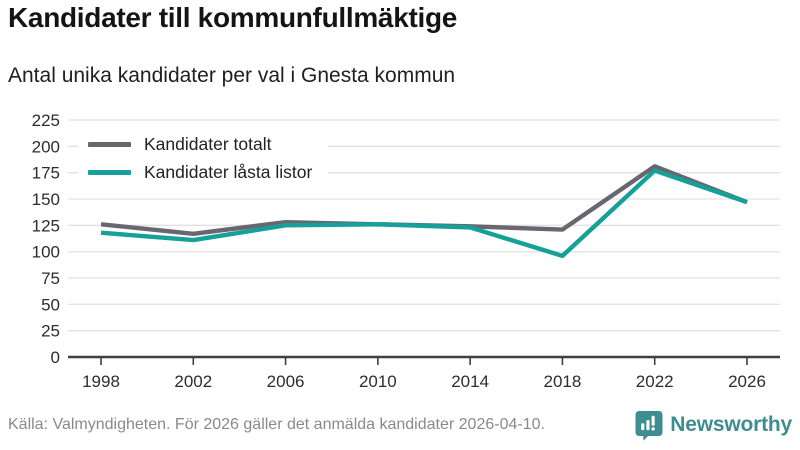 The height and width of the screenshot is (450, 800). What do you see at coordinates (378, 381) in the screenshot?
I see `svg-text: 2010` at bounding box center [378, 381].